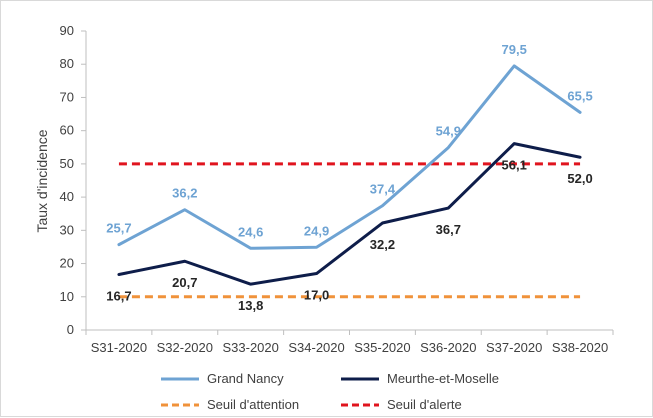 The height and width of the screenshot is (418, 653). I want to click on x-tick-label: S36-2020, so click(448, 347).